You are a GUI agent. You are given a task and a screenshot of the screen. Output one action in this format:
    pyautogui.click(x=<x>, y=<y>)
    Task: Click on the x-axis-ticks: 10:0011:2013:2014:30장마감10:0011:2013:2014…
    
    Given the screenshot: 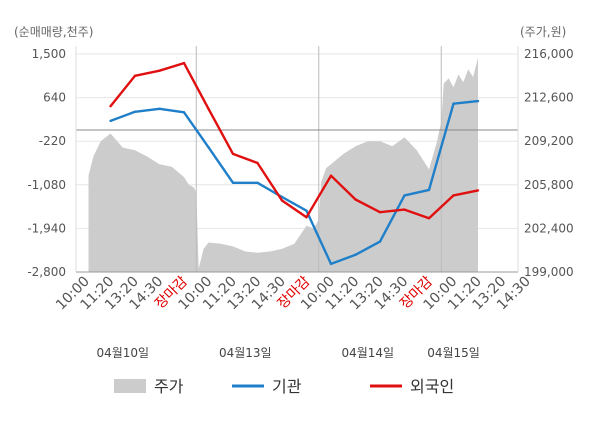 What is the action you would take?
    pyautogui.click(x=293, y=293)
    